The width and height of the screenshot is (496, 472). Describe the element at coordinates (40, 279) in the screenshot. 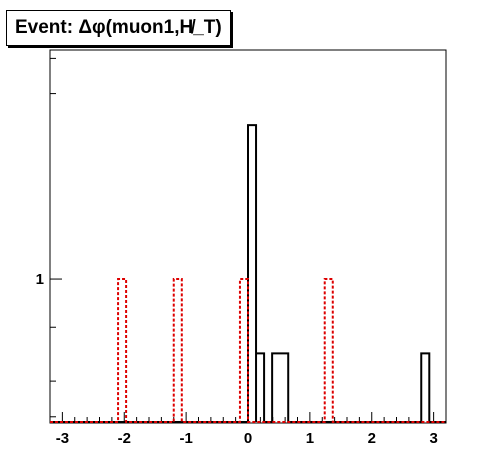

I see `y-tick-label: 1` at that location.